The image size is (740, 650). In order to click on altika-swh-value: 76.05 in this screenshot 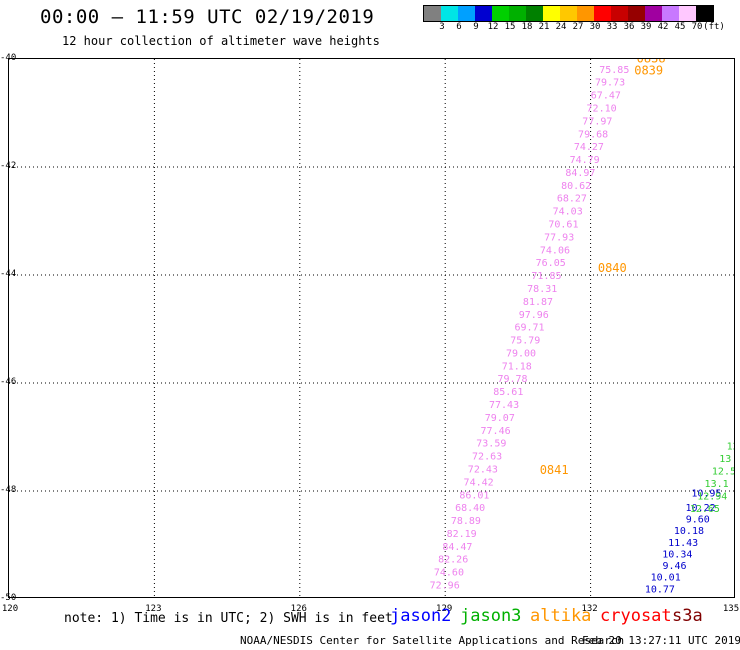, I will do `click(551, 263)`.